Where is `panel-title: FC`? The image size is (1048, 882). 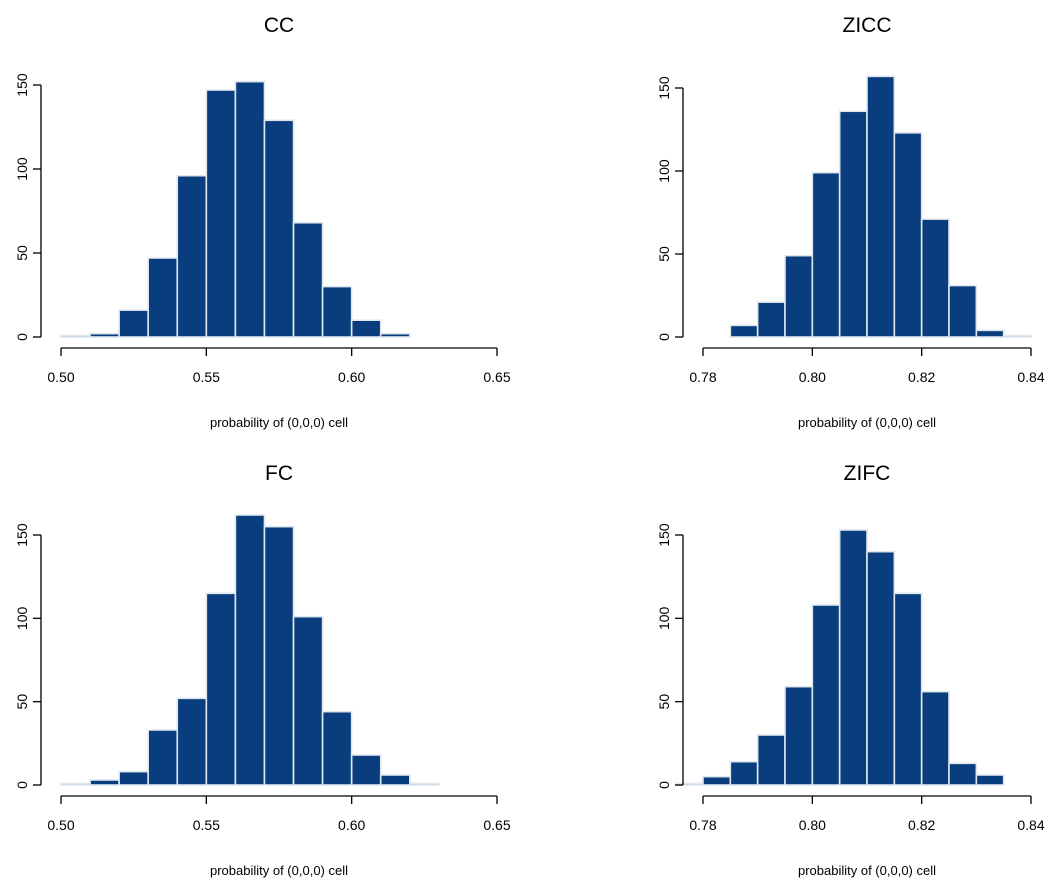
panel-title: FC is located at coordinates (279, 473).